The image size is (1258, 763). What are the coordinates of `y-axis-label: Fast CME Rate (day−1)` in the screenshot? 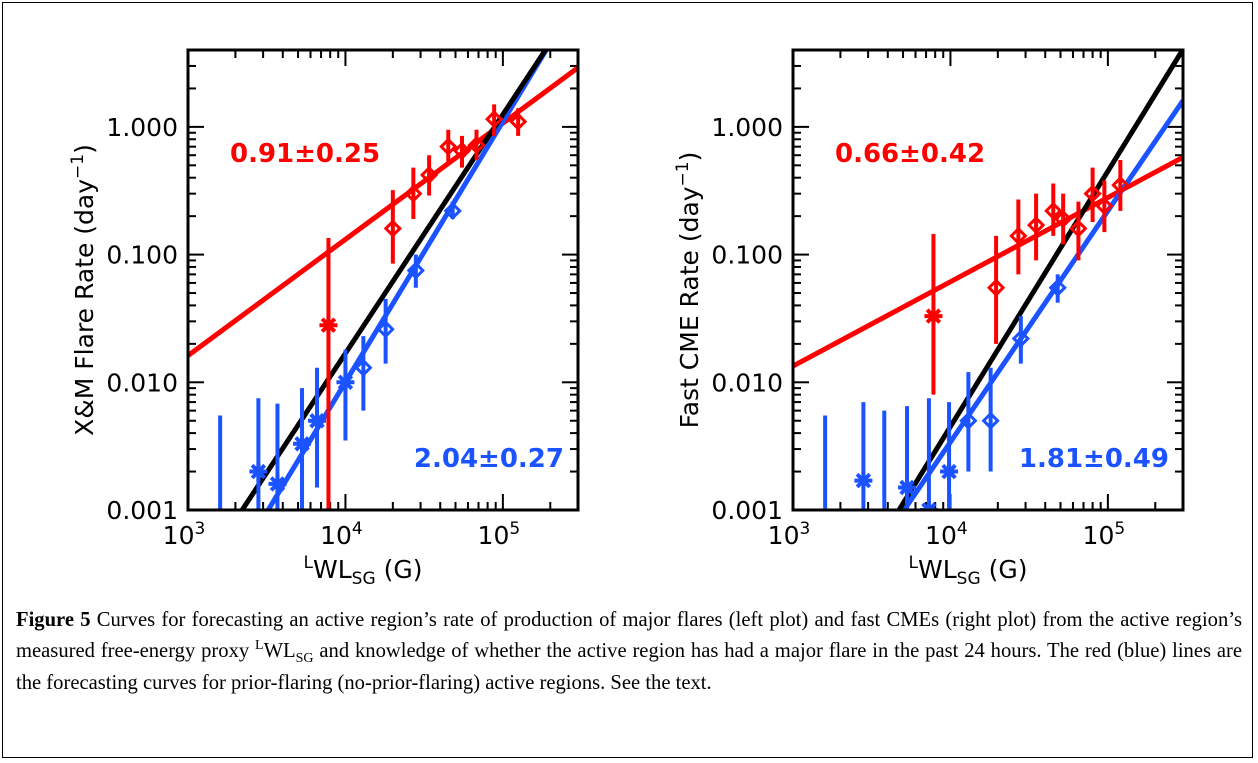 It's located at (688, 290).